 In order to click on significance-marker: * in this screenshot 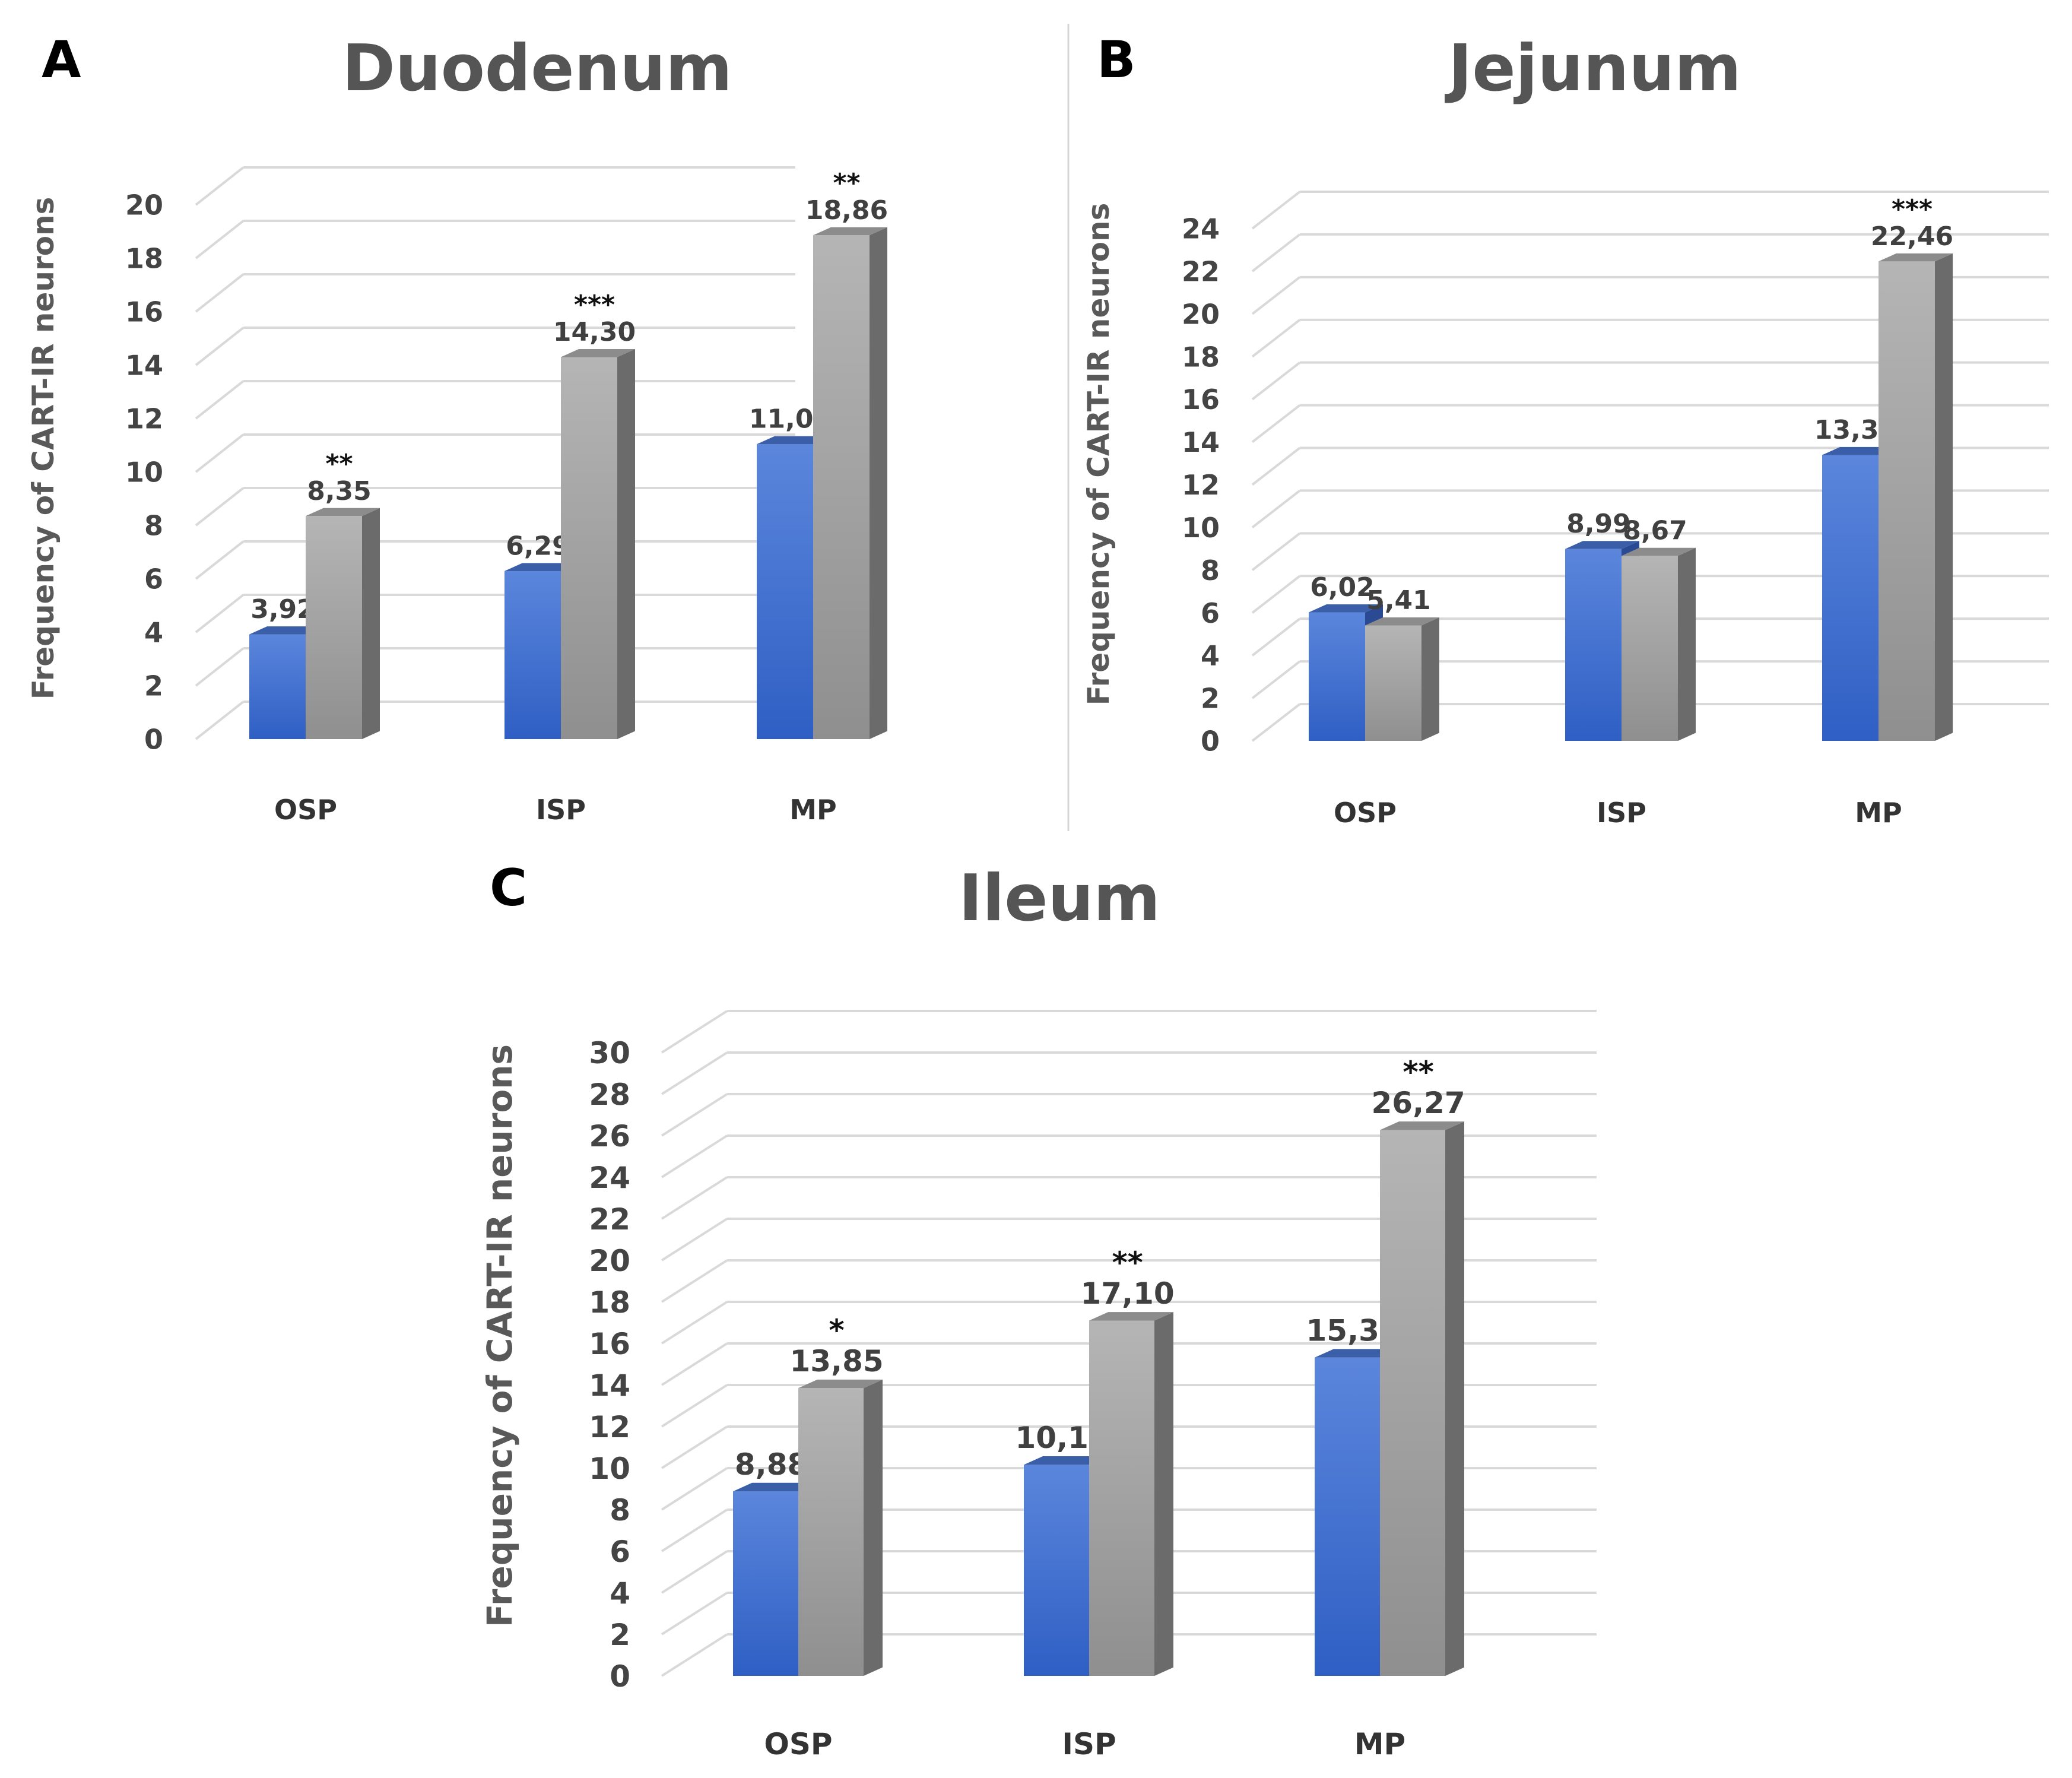, I will do `click(837, 1331)`.